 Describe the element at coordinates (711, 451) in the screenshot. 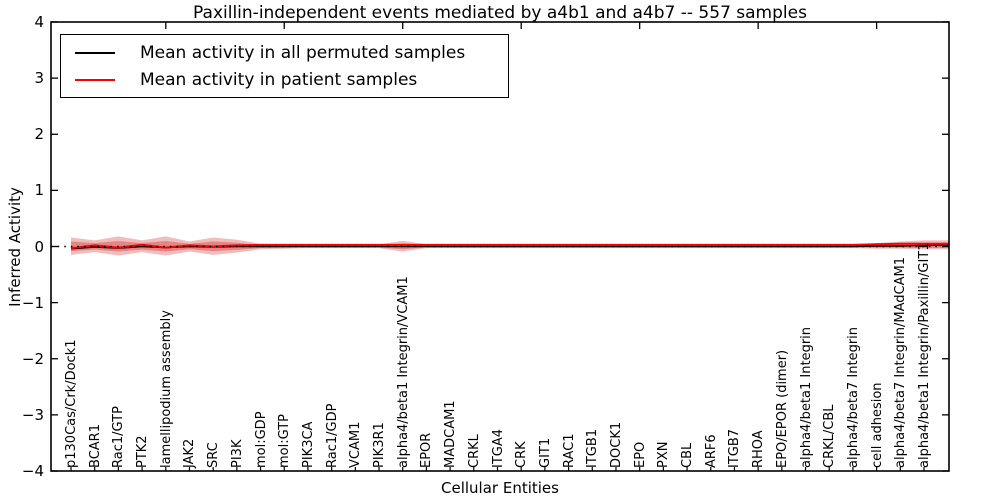

I see `x-tick-label: ARF6` at that location.